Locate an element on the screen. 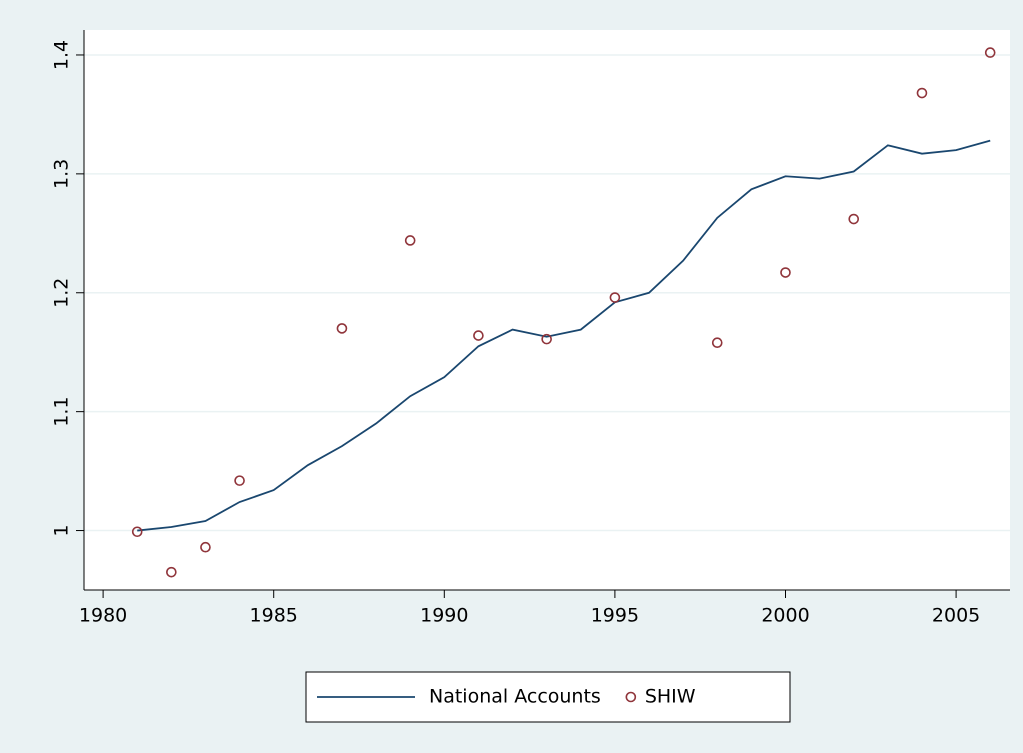 The height and width of the screenshot is (753, 1023). legend-marker is located at coordinates (631, 697).